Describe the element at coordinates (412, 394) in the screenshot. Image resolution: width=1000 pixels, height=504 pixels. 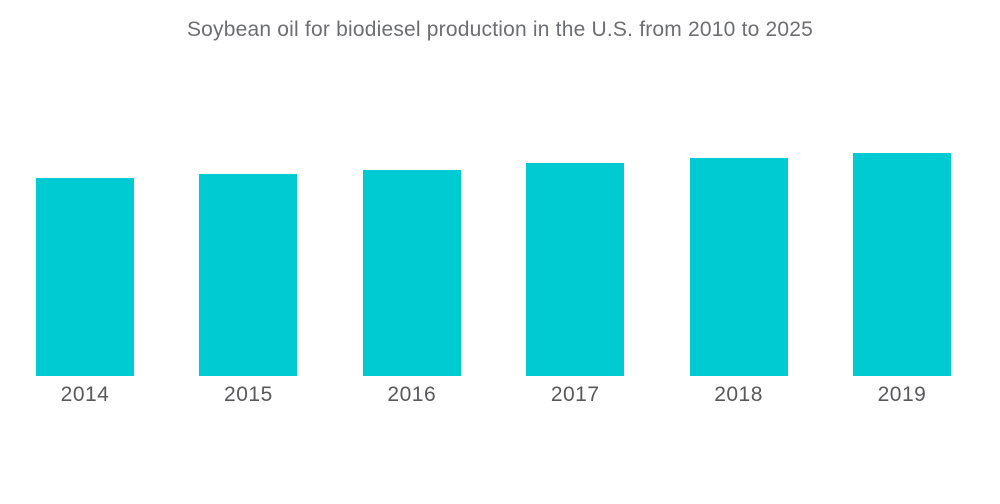
I see `x-tick-label-2016: 2016` at that location.